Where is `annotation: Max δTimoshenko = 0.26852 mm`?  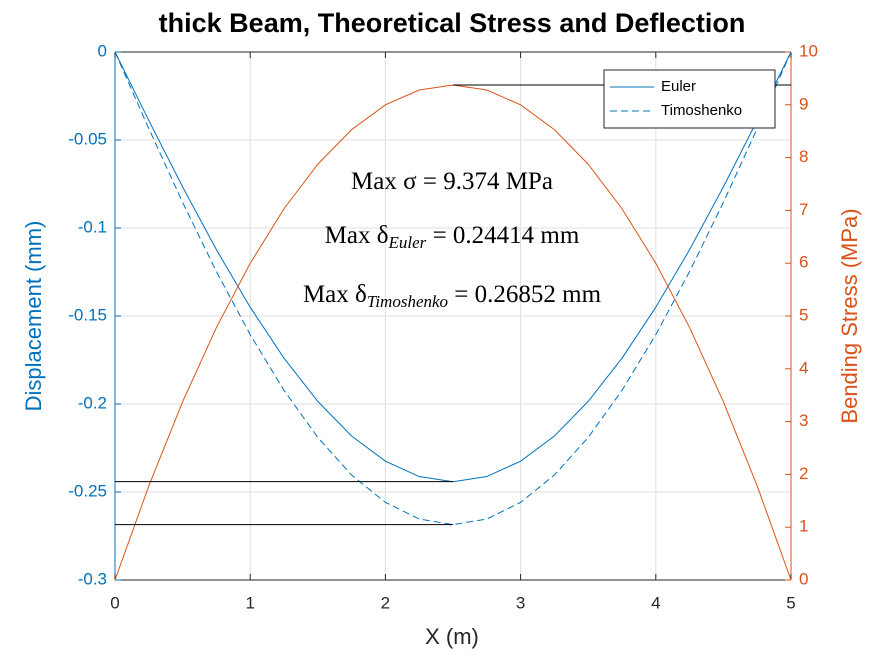
annotation: Max δTimoshenko = 0.26852 mm is located at coordinates (452, 296).